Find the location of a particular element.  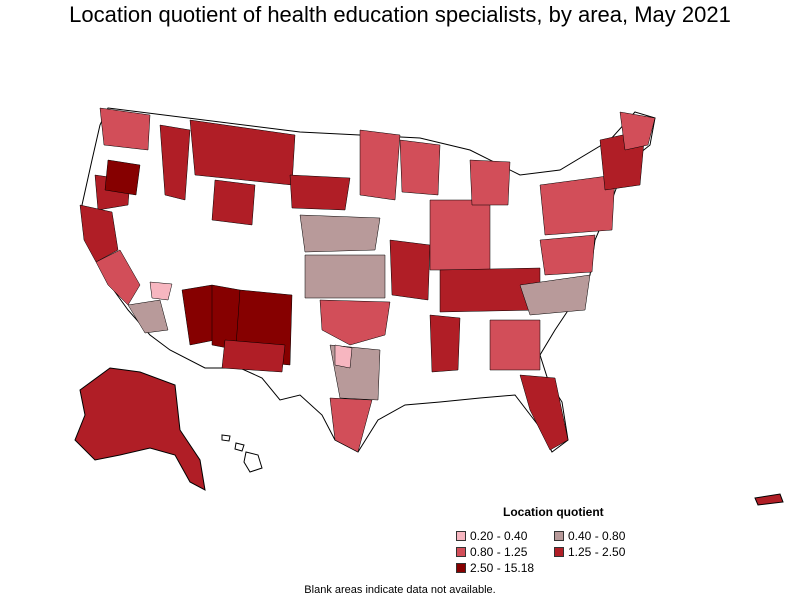

region-michigan is located at coordinates (490, 182).